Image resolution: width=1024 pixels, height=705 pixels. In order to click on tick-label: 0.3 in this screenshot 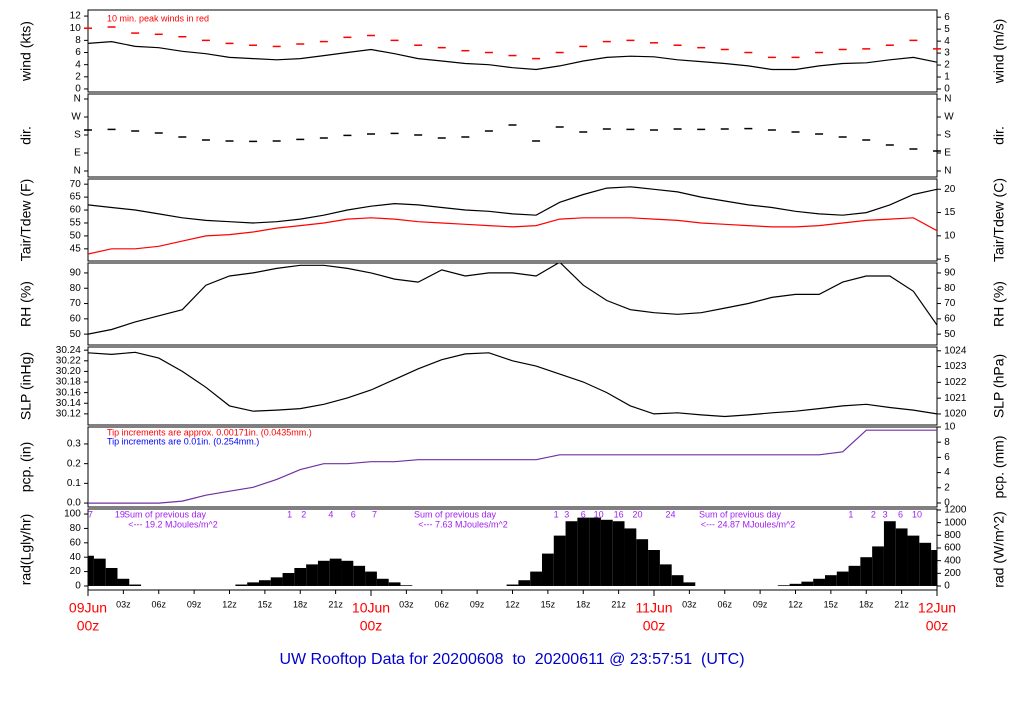, I will do `click(74, 444)`.